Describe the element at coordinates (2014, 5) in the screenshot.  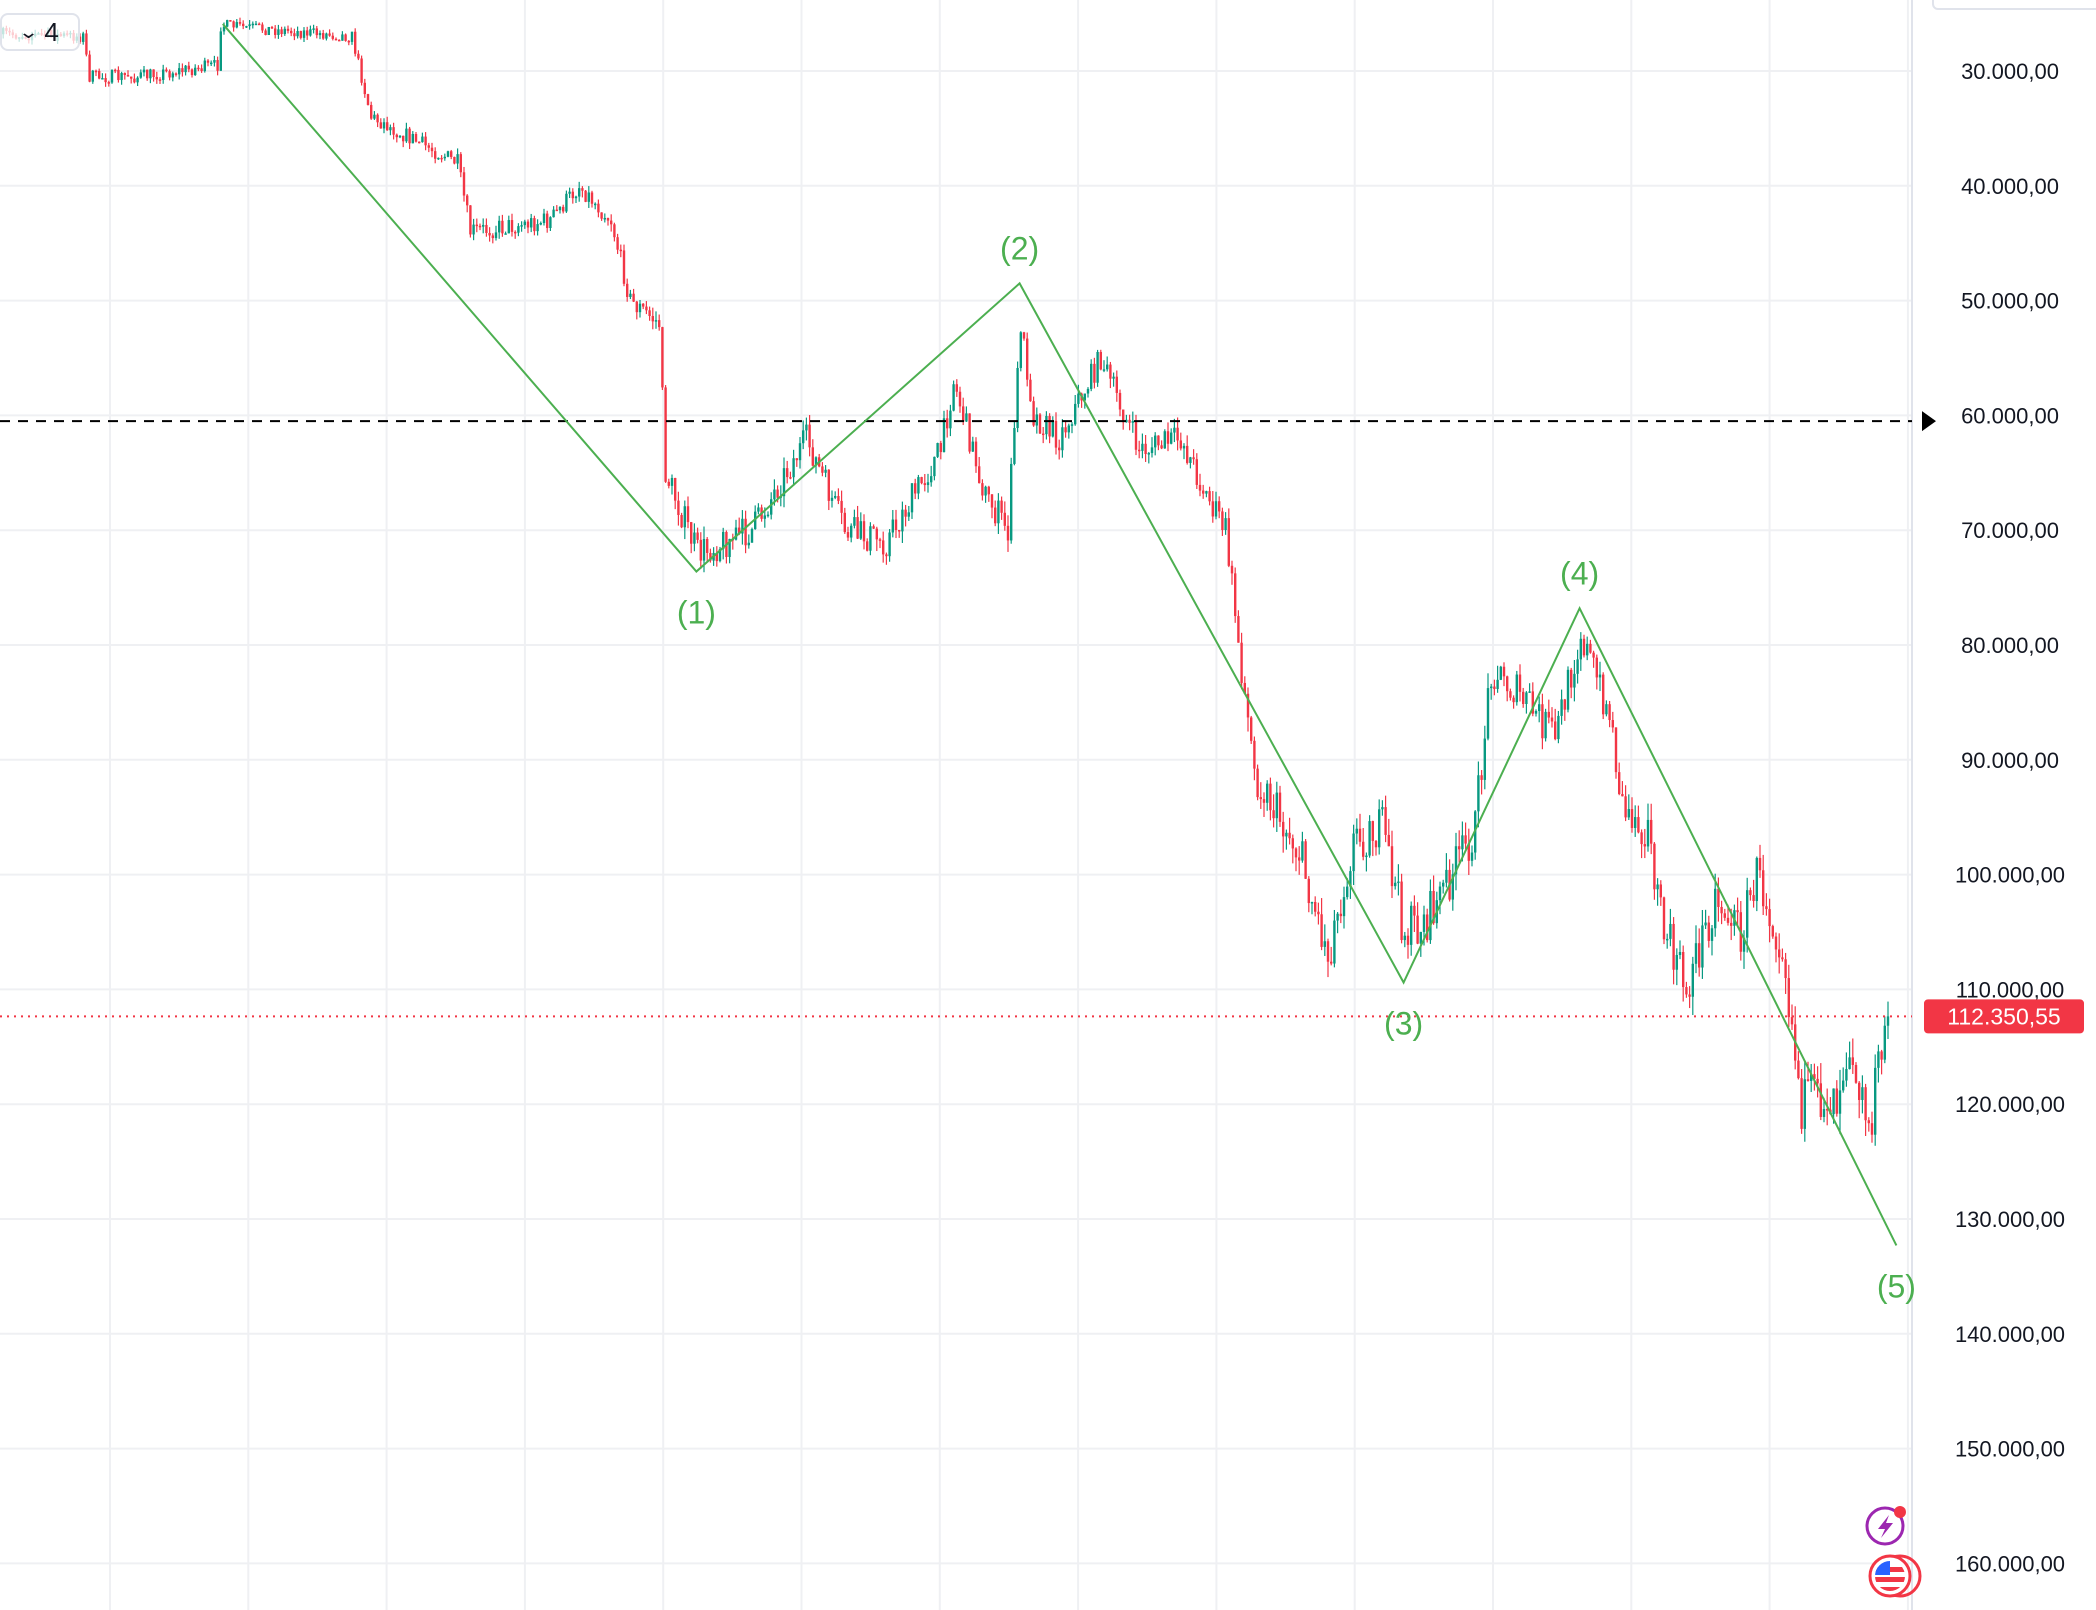
I see `top-right-panel` at that location.